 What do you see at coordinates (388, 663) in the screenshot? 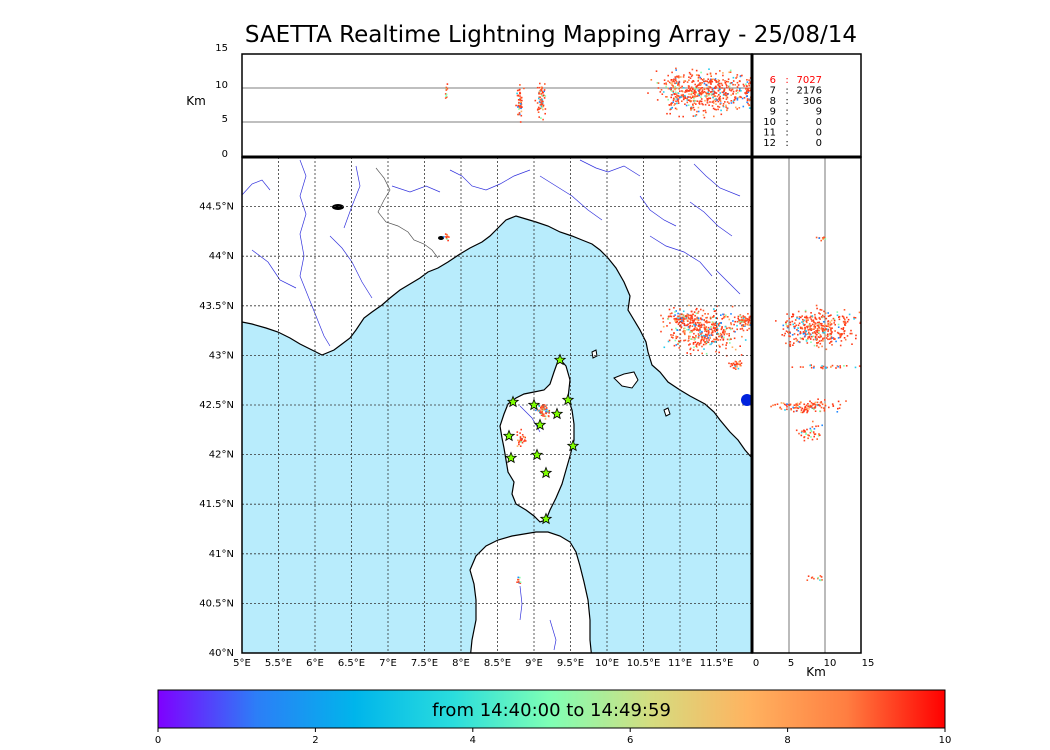
I see `lon-tick-label: 7°E` at bounding box center [388, 663].